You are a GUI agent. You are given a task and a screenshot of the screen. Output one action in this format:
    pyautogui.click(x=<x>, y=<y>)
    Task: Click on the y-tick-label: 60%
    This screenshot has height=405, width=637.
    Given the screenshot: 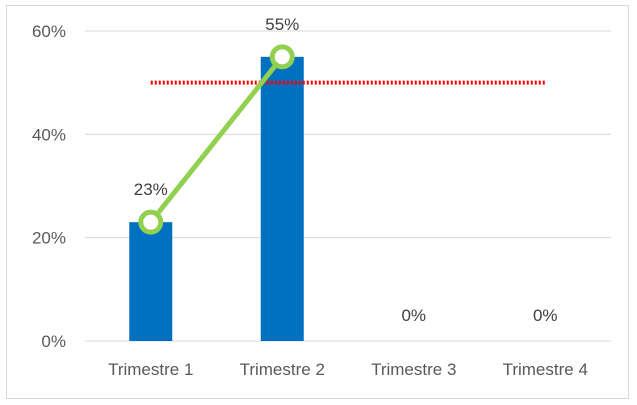 What is the action you would take?
    pyautogui.click(x=49, y=31)
    